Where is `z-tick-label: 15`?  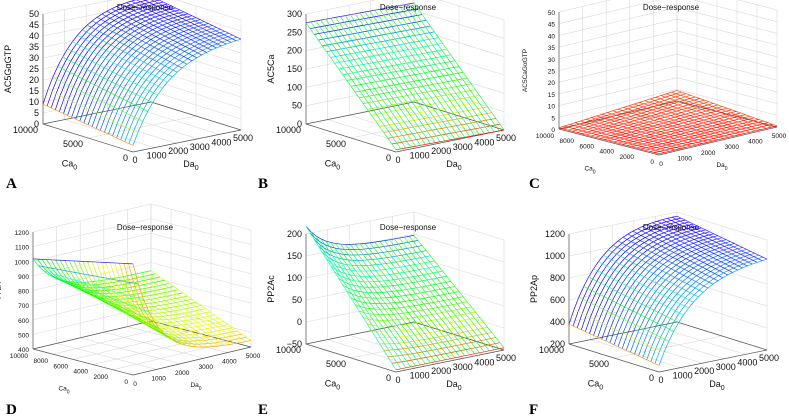 z-tick-label: 15 is located at coordinates (34, 91).